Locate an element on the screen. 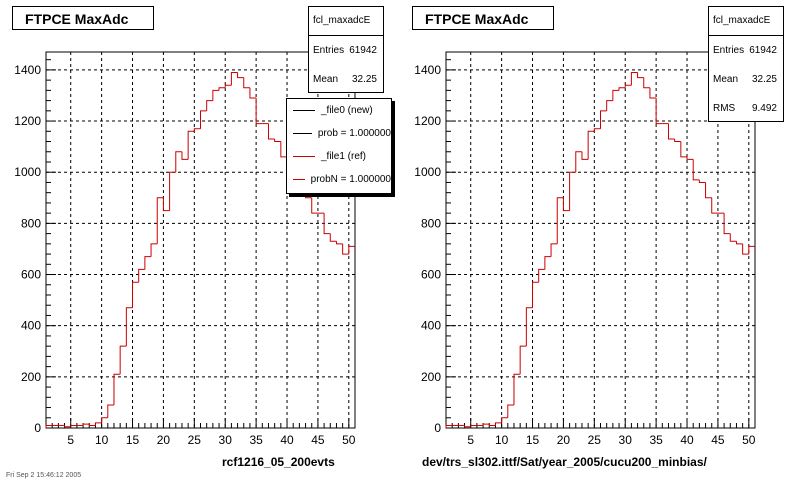 The image size is (800, 480). stats-row-entries: Entries 61942 is located at coordinates (346, 50).